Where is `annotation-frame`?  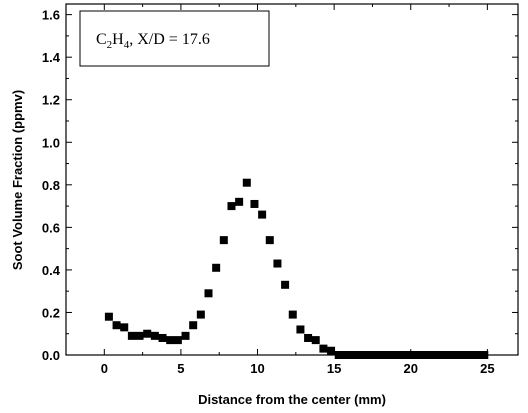
annotation-frame is located at coordinates (174, 38).